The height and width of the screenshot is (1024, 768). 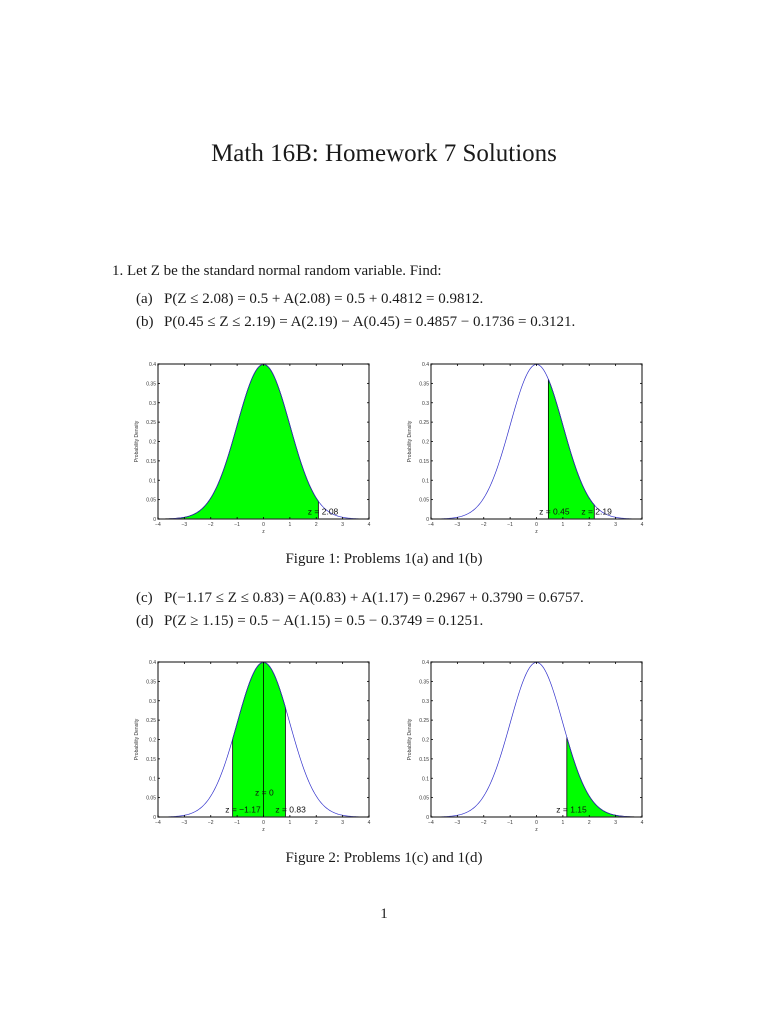 What do you see at coordinates (151, 760) in the screenshot?
I see `svg-text: 0.15` at bounding box center [151, 760].